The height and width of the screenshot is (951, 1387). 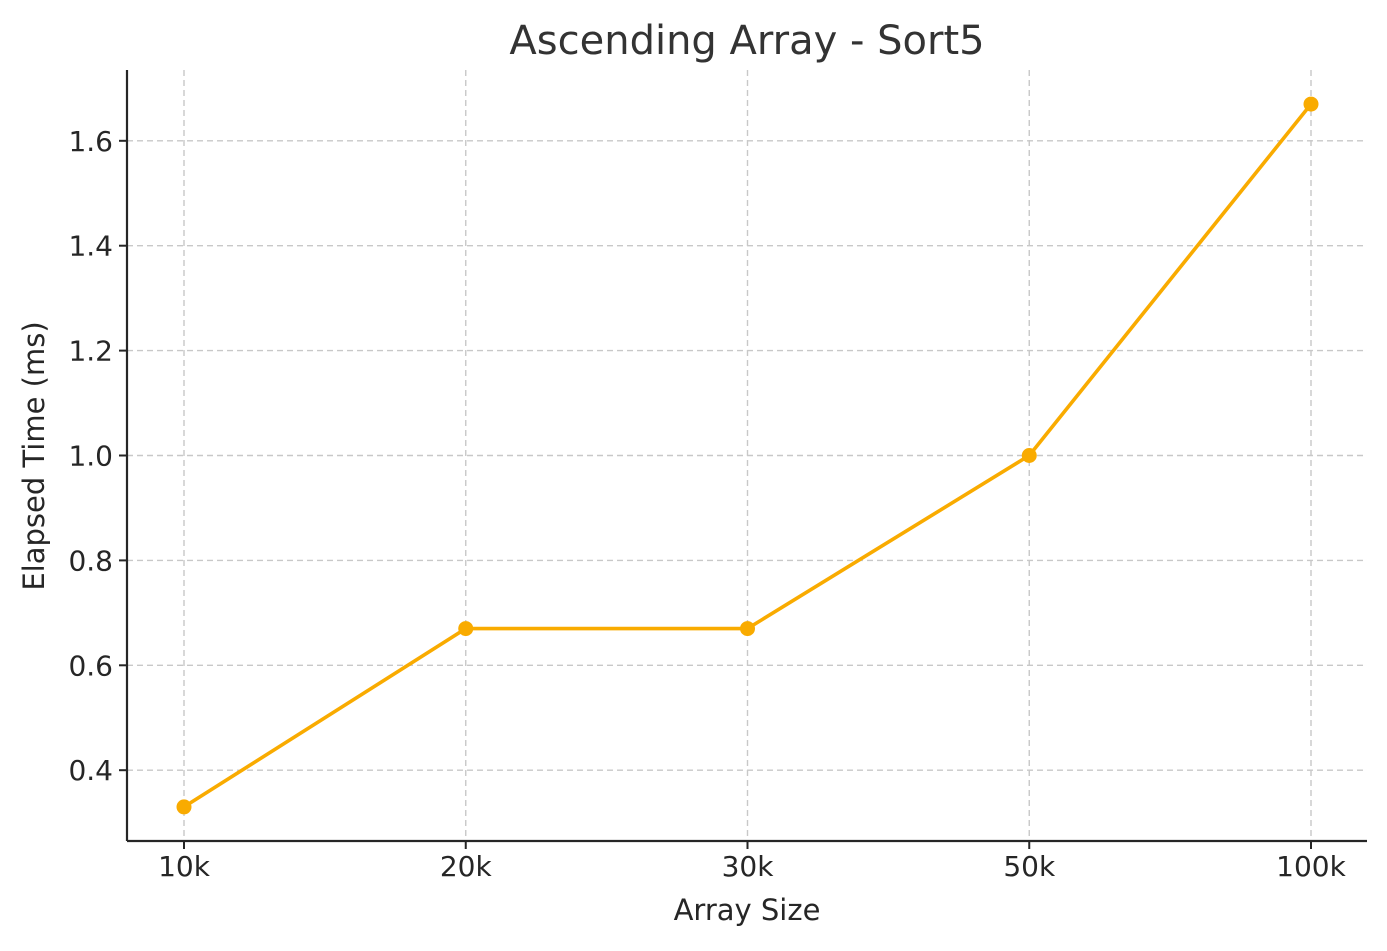 I want to click on y-tick-label: 0.8, so click(x=90, y=560).